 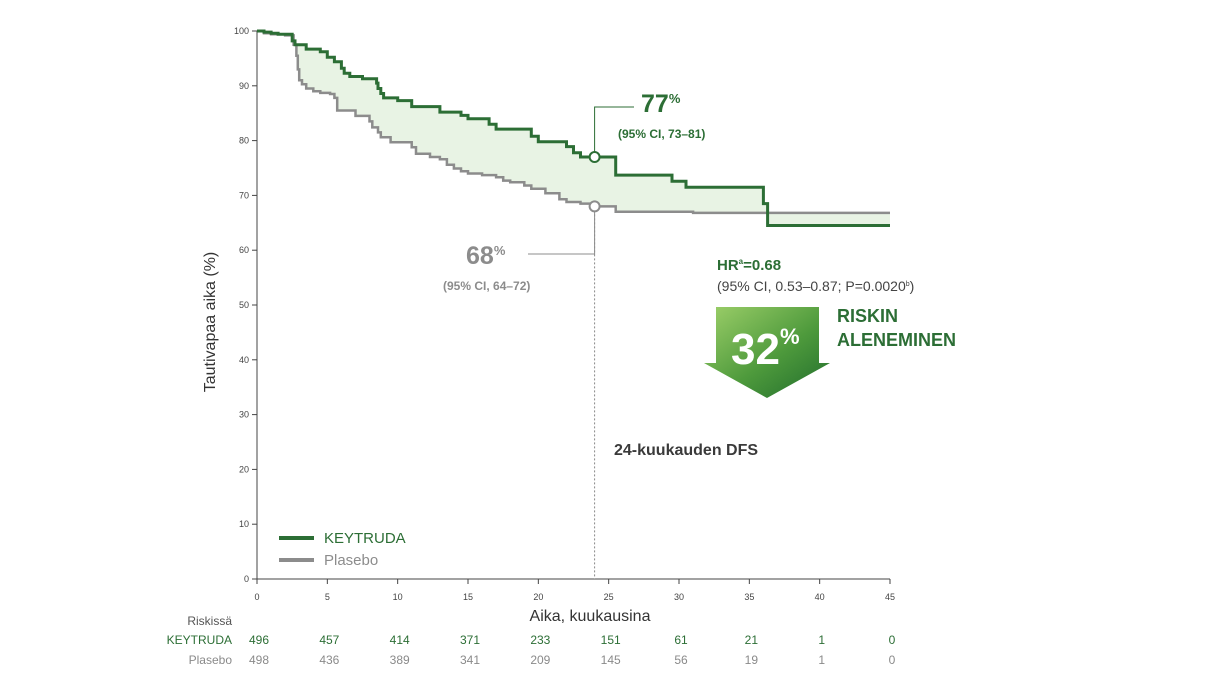 I want to click on risk-reduction-value: 32%, so click(x=765, y=349).